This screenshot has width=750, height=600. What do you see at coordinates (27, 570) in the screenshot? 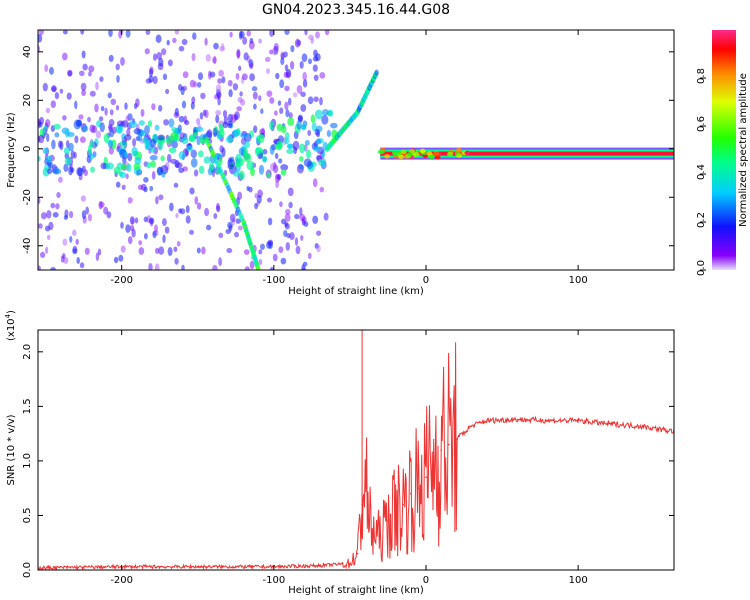
I see `snr-y-tick-label: 0.0` at bounding box center [27, 570].